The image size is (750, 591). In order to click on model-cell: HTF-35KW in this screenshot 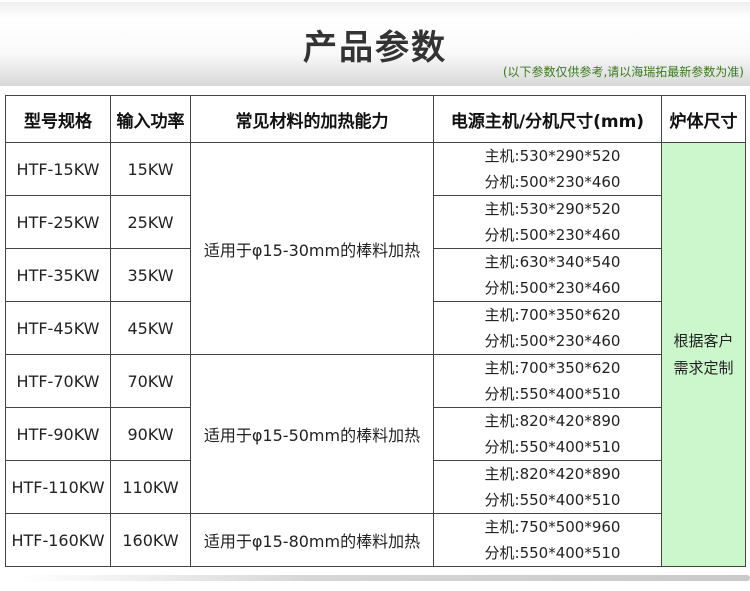, I will do `click(58, 275)`.